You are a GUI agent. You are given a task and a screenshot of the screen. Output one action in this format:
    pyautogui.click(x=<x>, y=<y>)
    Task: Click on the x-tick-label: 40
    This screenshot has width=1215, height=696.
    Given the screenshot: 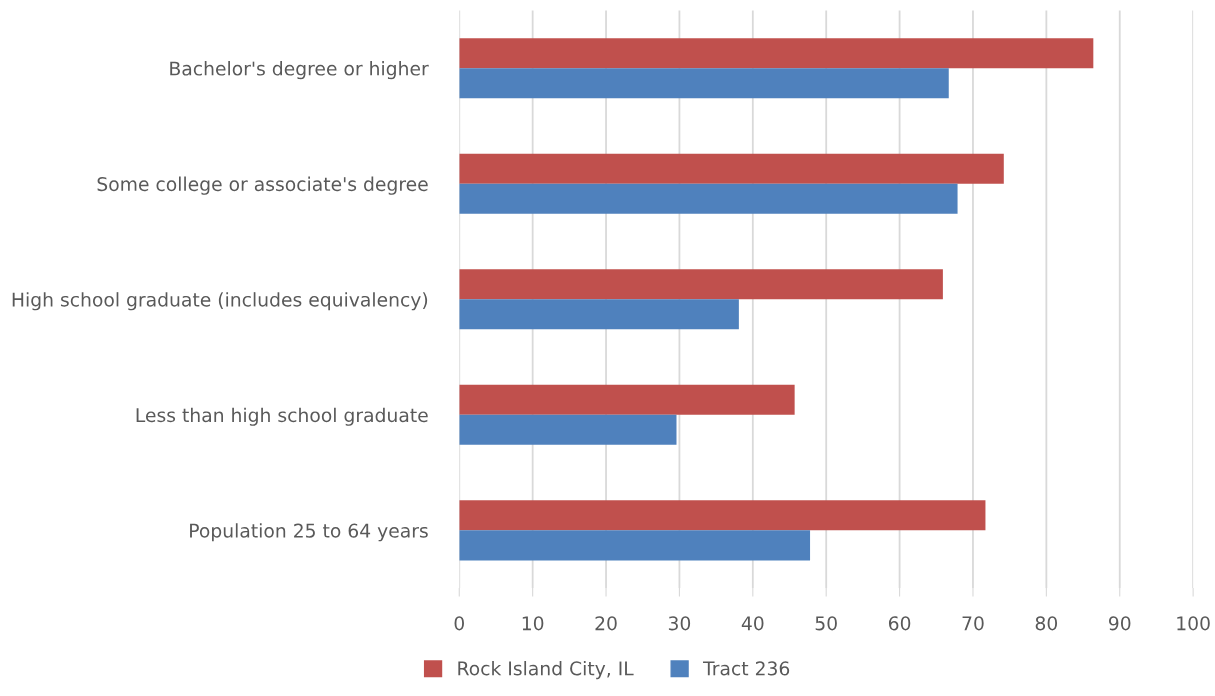 What is the action you would take?
    pyautogui.click(x=752, y=623)
    